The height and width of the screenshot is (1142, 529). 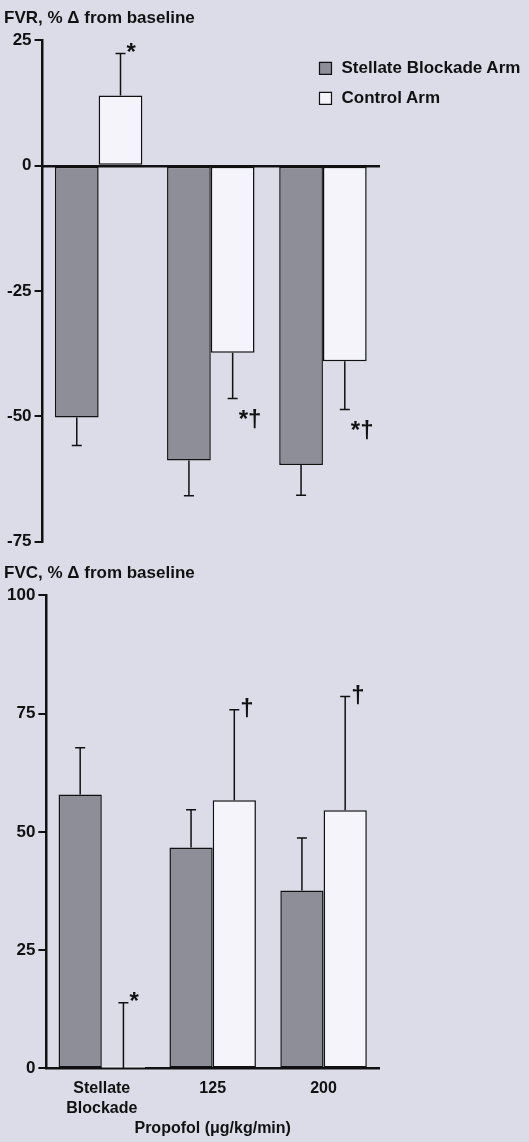 I want to click on legend-label: Stellate Blockade Arm, so click(x=431, y=68).